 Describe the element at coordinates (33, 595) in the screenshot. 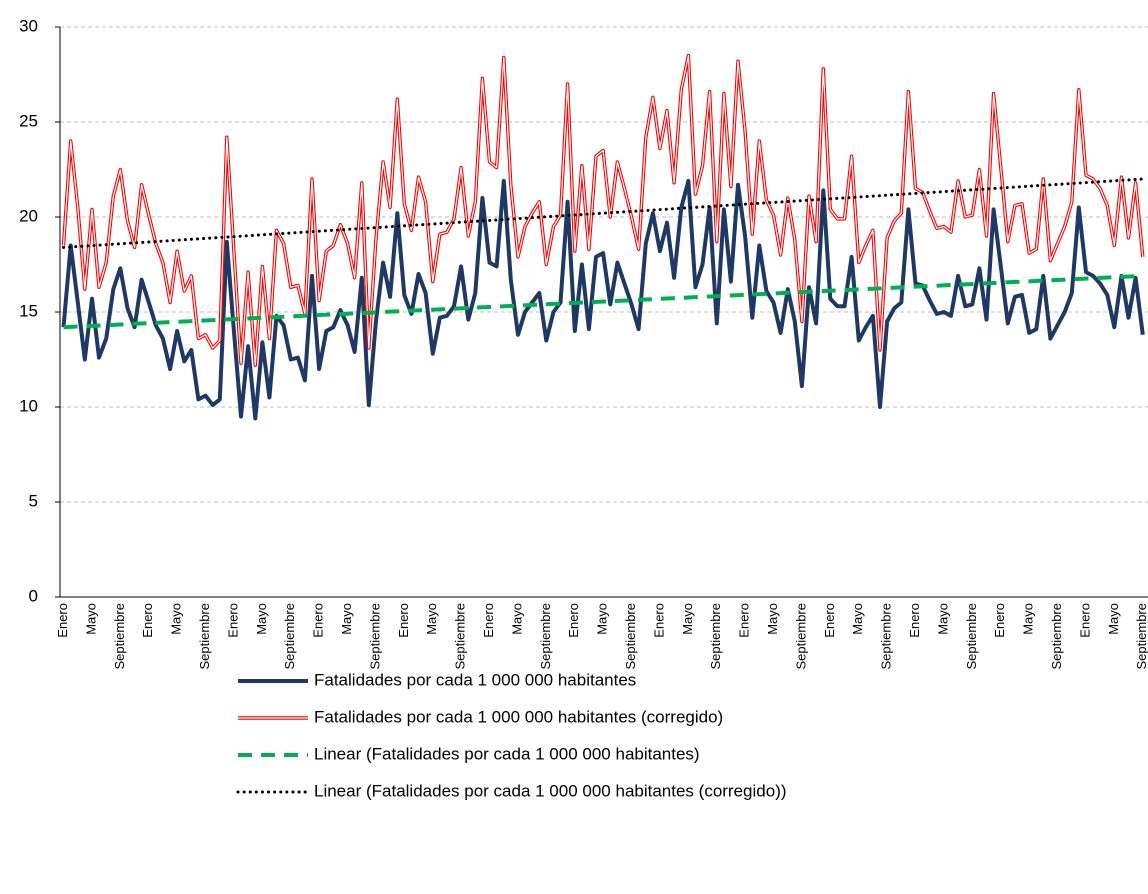

I see `y-tick-label: 0` at that location.